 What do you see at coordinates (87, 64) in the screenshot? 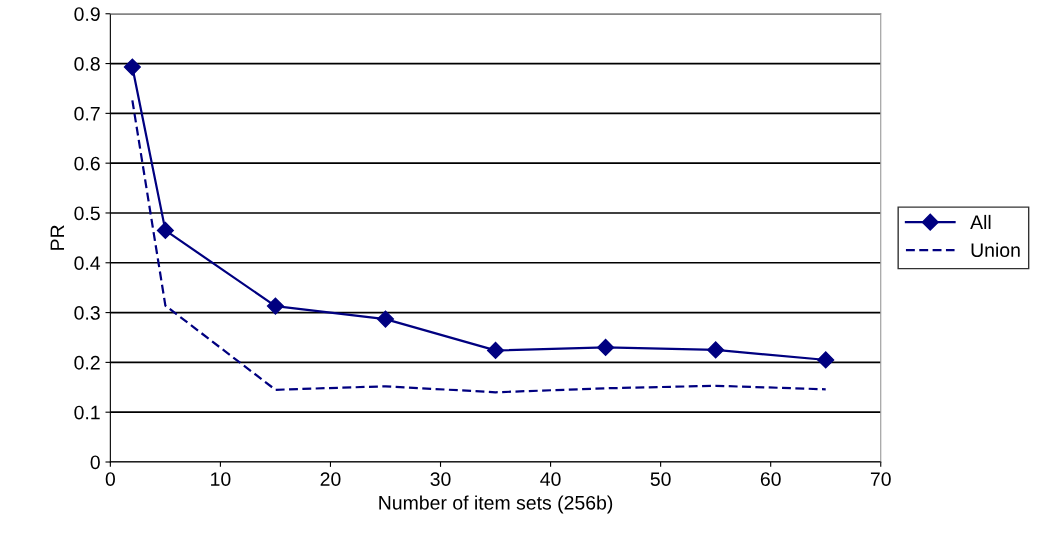
I see `y-tick-label: 0.8` at bounding box center [87, 64].